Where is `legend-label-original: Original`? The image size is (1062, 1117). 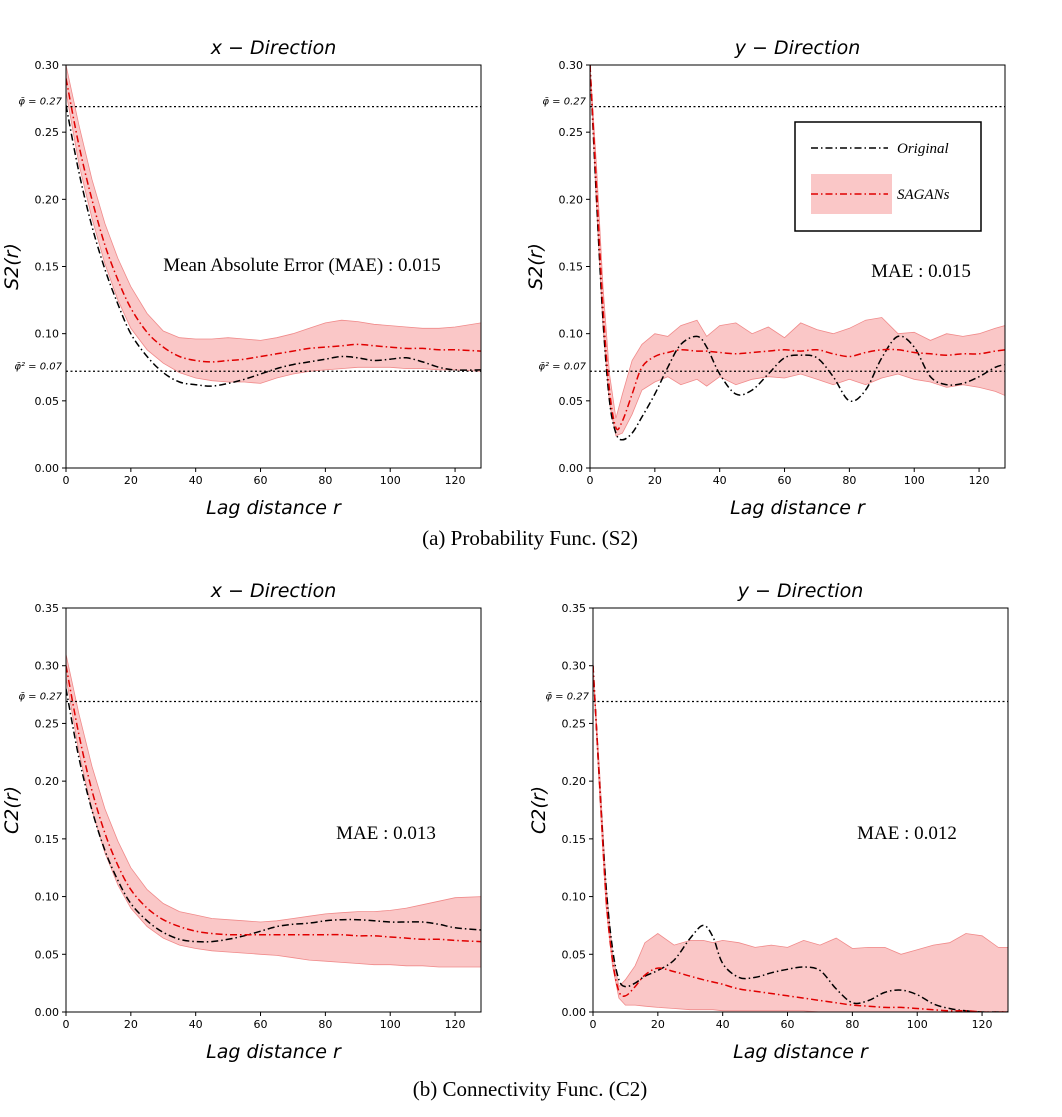 legend-label-original: Original is located at coordinates (923, 149).